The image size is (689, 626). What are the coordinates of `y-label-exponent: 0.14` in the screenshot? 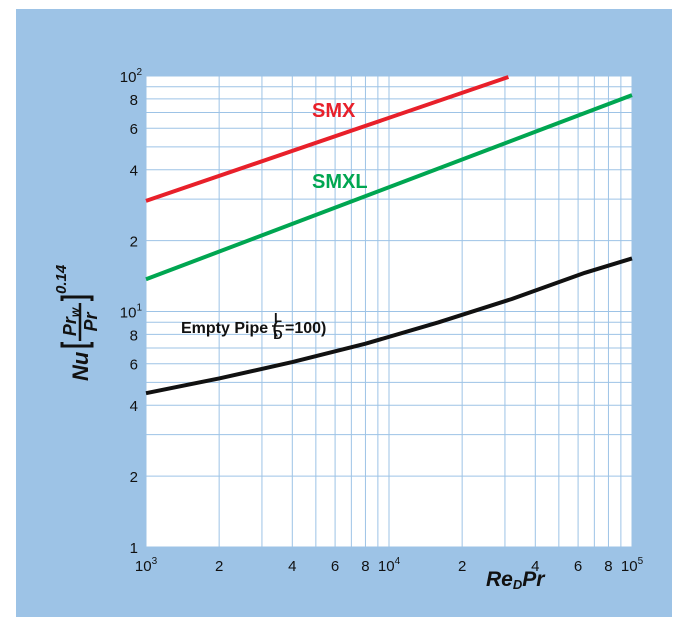 It's located at (61, 279).